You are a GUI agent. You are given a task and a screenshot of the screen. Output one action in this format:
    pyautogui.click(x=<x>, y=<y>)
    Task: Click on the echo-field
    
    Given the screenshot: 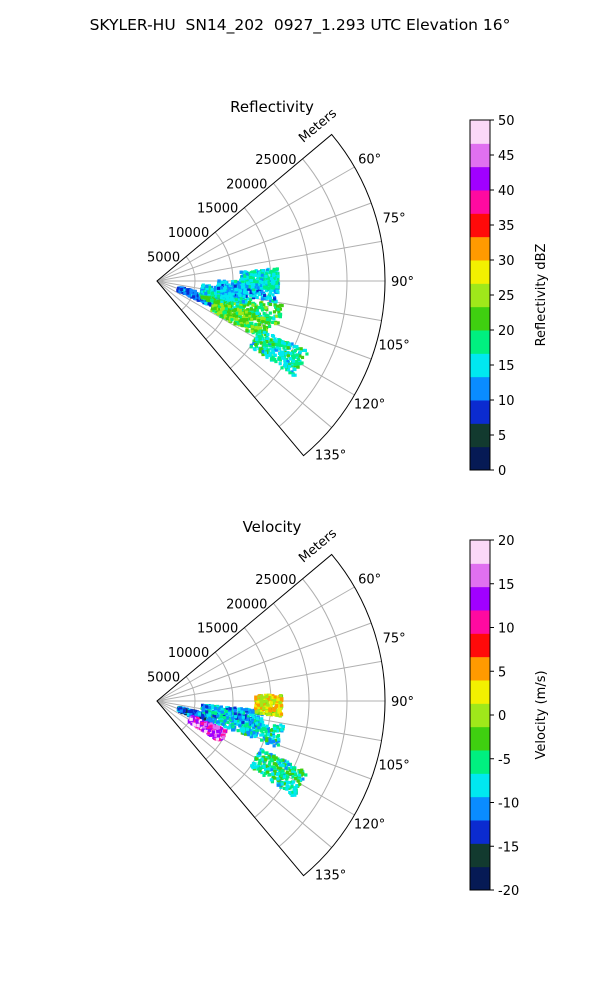 What is the action you would take?
    pyautogui.click(x=242, y=745)
    